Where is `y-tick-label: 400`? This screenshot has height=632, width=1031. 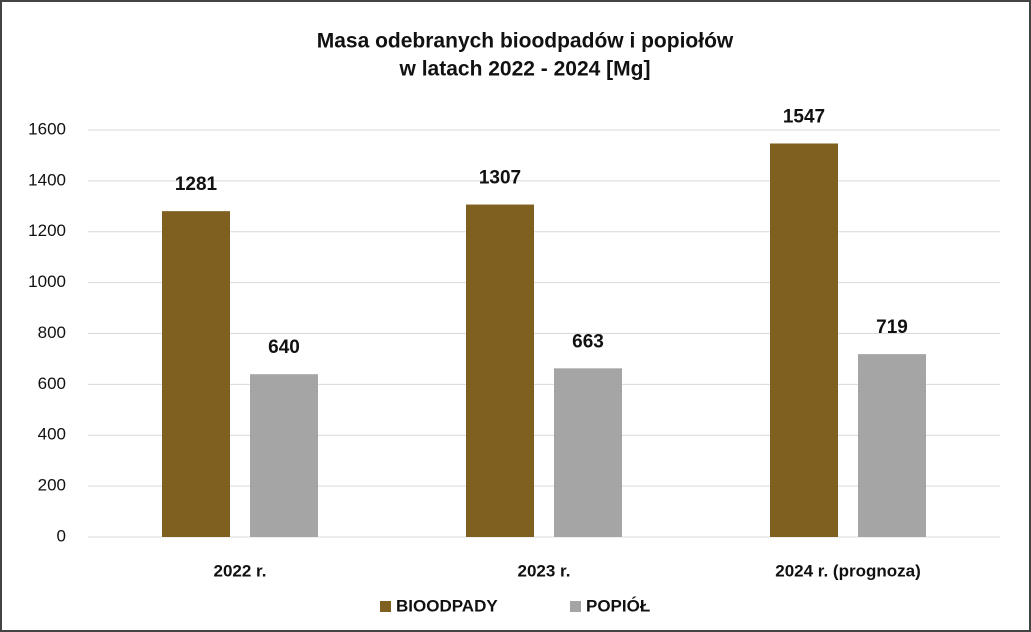
y-tick-label: 400 is located at coordinates (52, 434).